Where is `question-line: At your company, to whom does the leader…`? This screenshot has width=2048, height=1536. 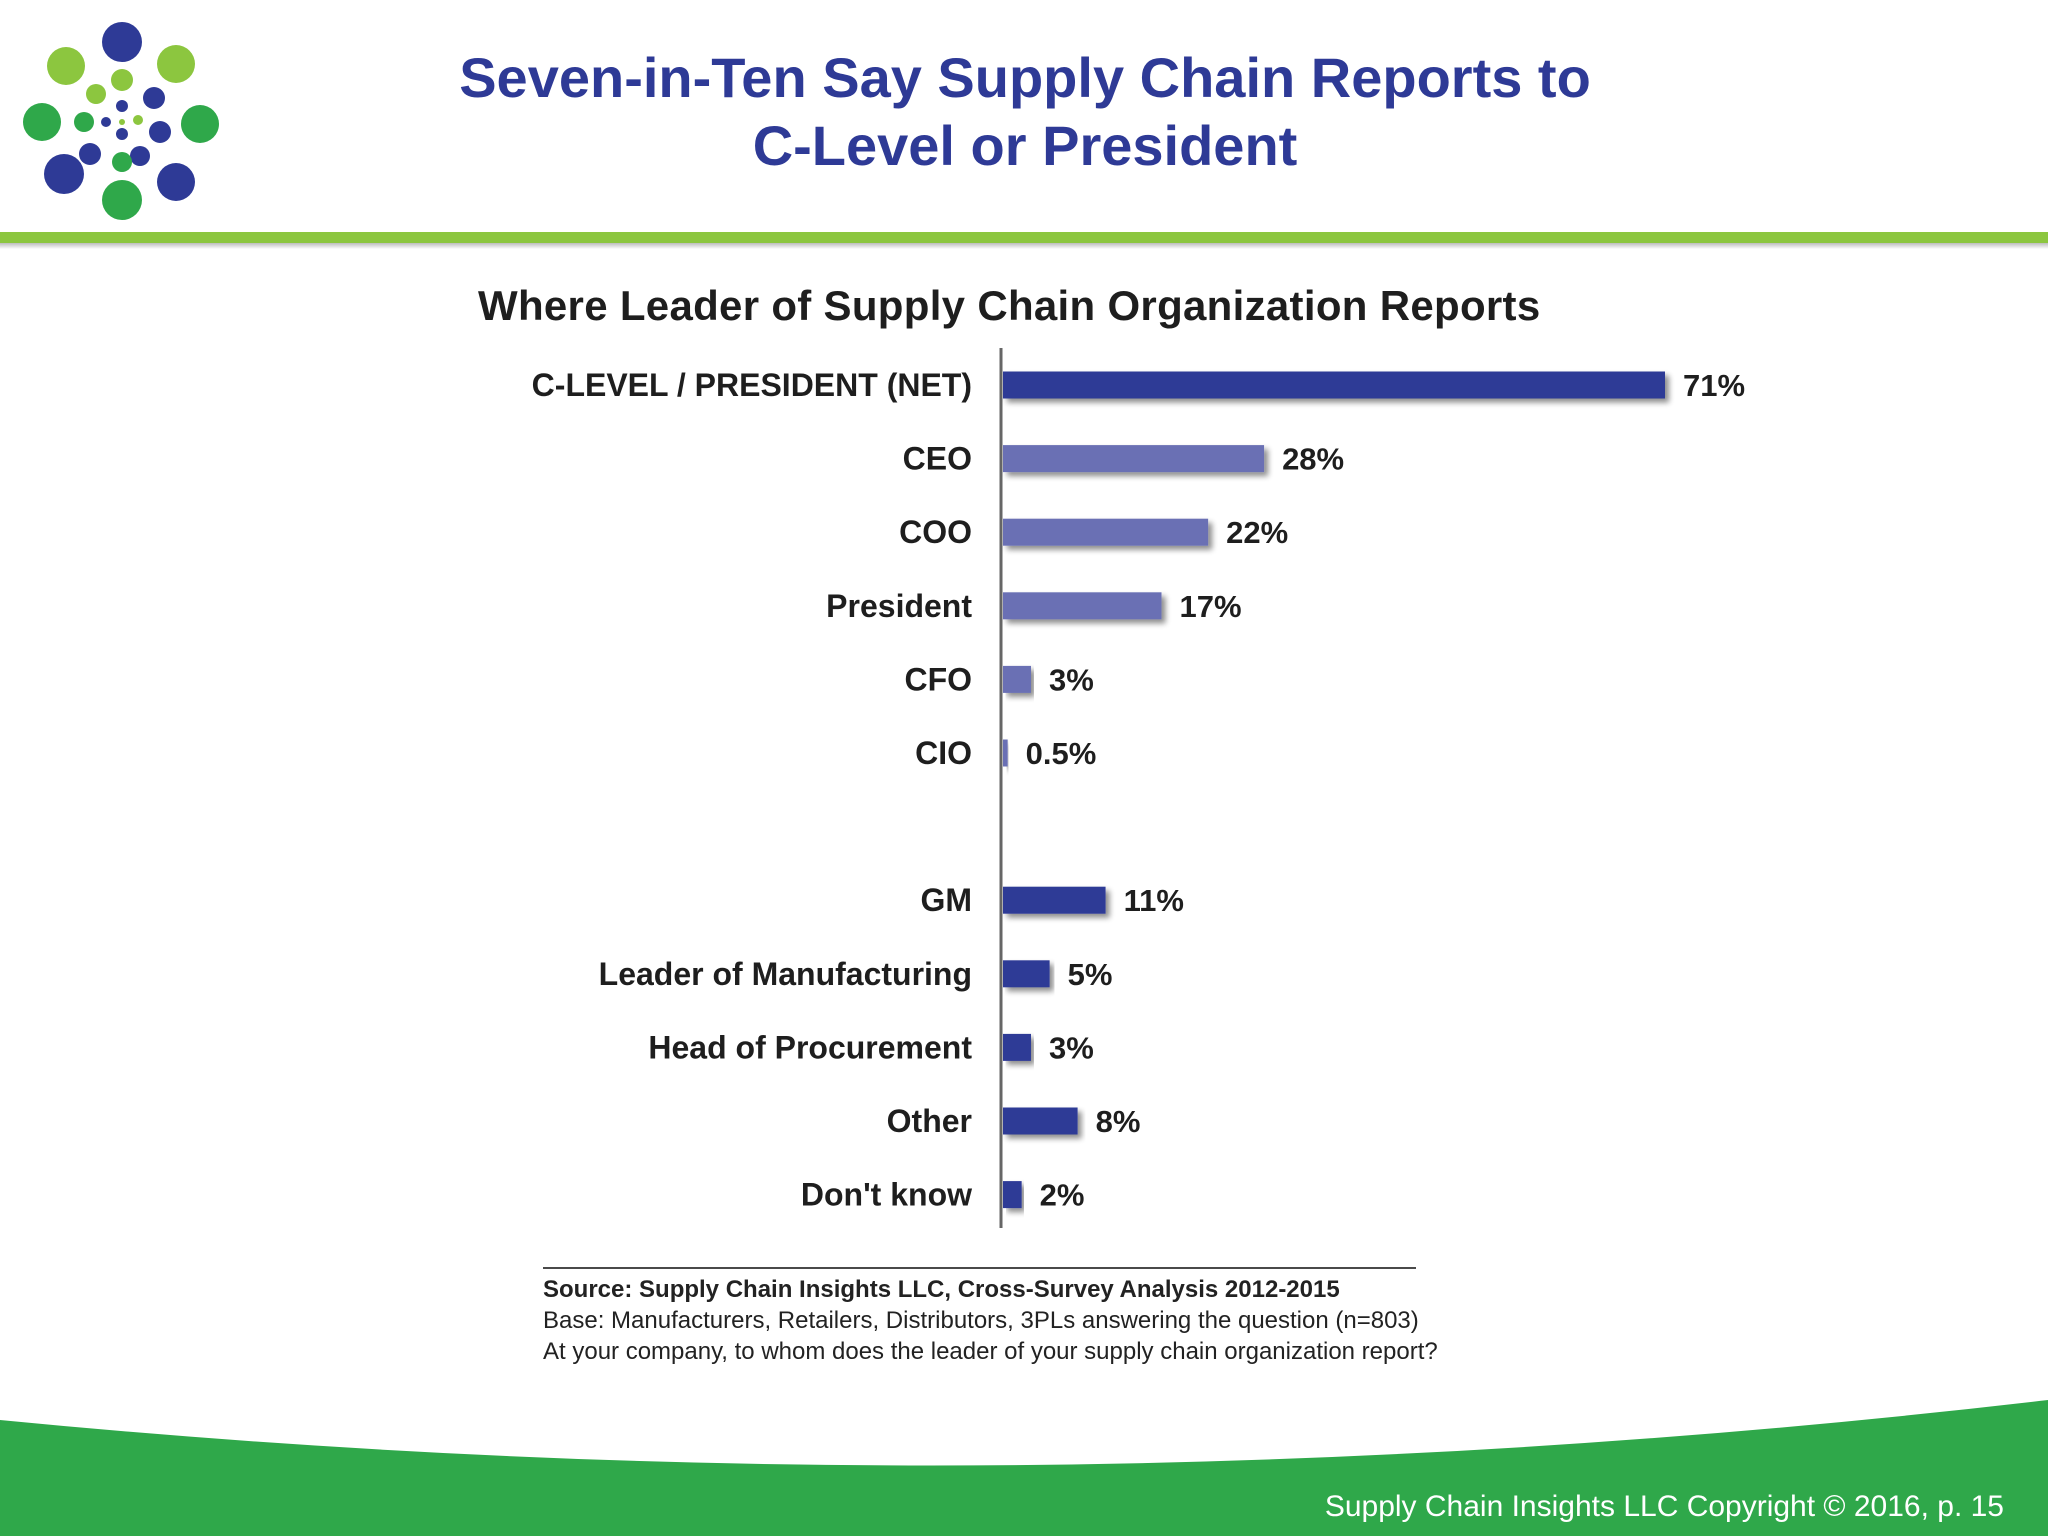 question-line: At your company, to whom does the leader… is located at coordinates (990, 1351).